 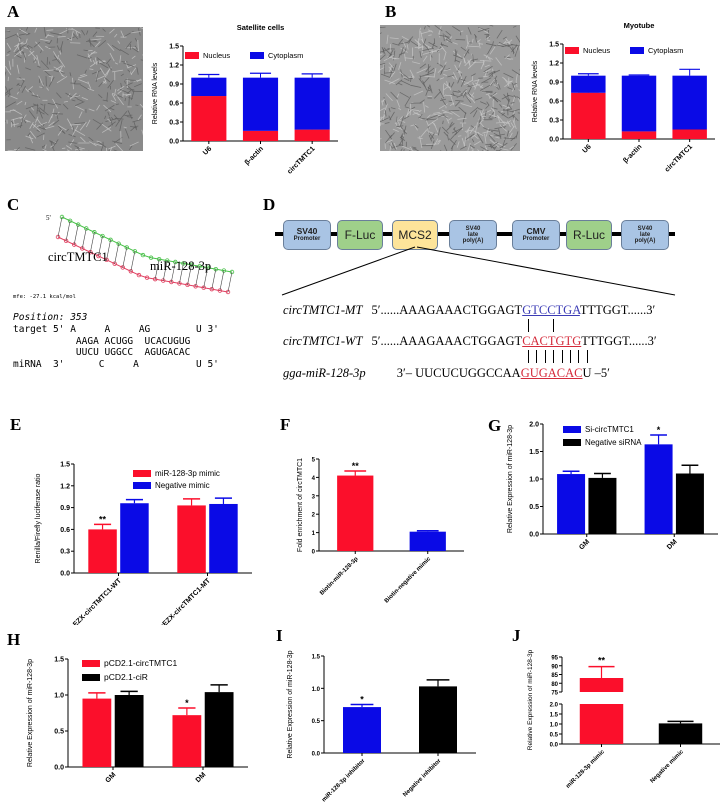 I want to click on construct-element: SV40 Promoter, so click(x=307, y=235).